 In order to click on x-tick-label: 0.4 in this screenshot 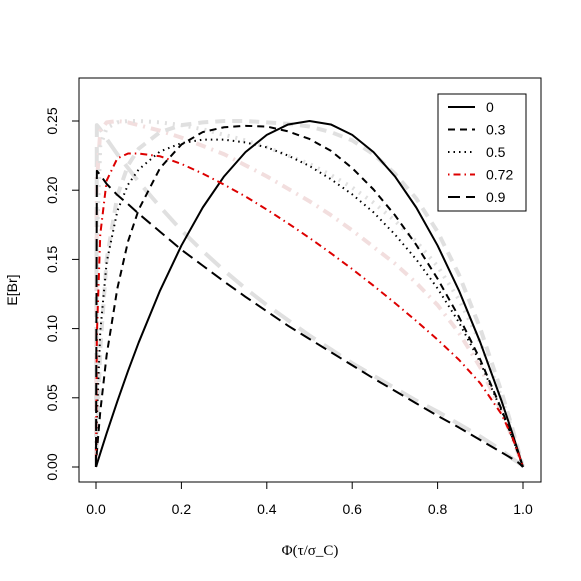, I will do `click(267, 509)`.